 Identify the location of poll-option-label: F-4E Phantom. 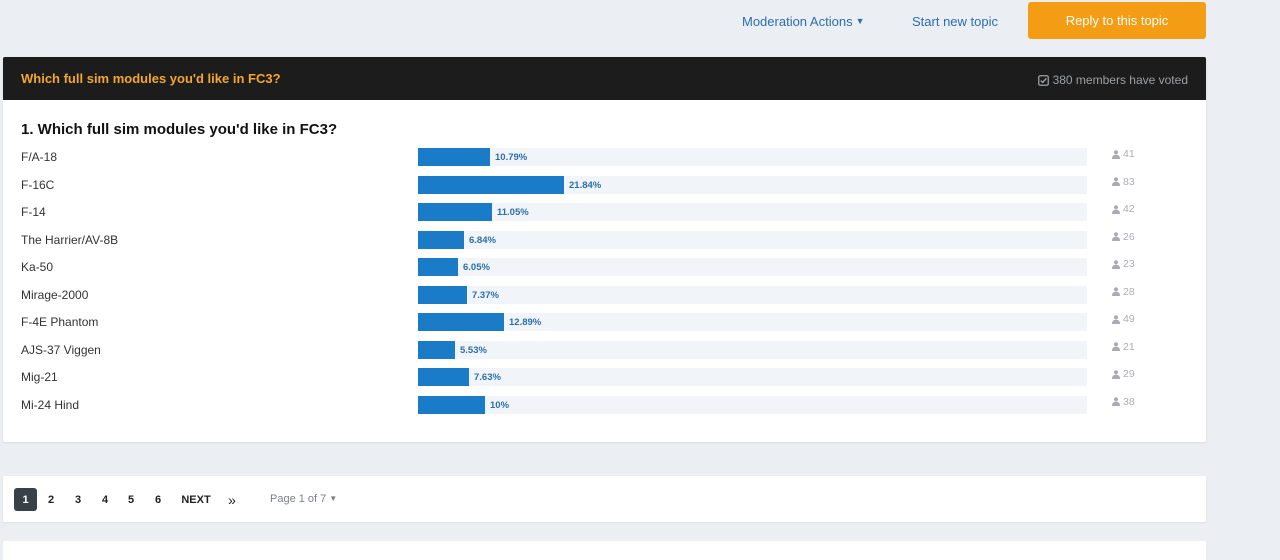
(60, 322).